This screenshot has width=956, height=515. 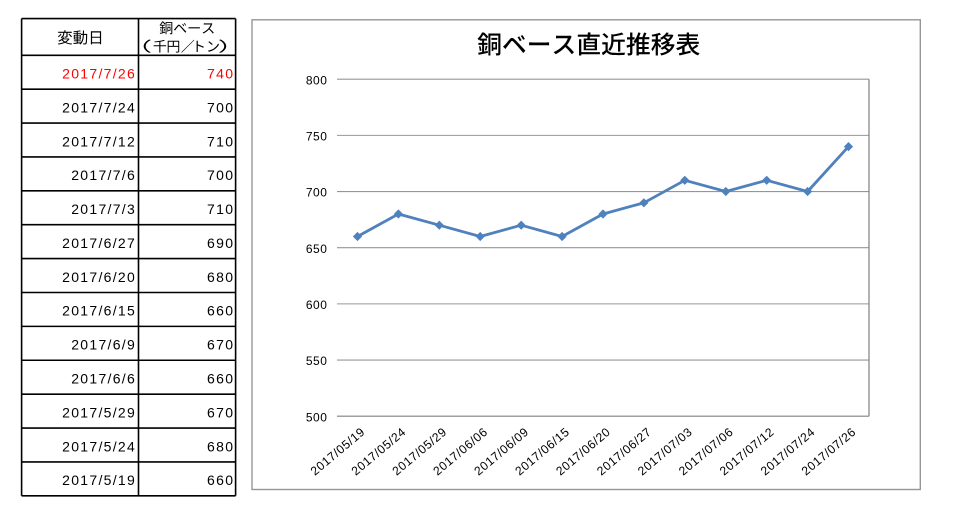 What do you see at coordinates (220, 74) in the screenshot?
I see `svg-text: 740` at bounding box center [220, 74].